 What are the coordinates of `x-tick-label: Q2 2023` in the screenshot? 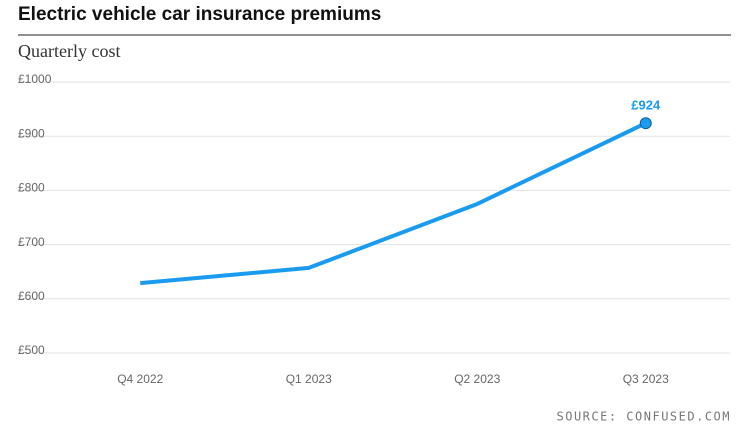 It's located at (477, 379).